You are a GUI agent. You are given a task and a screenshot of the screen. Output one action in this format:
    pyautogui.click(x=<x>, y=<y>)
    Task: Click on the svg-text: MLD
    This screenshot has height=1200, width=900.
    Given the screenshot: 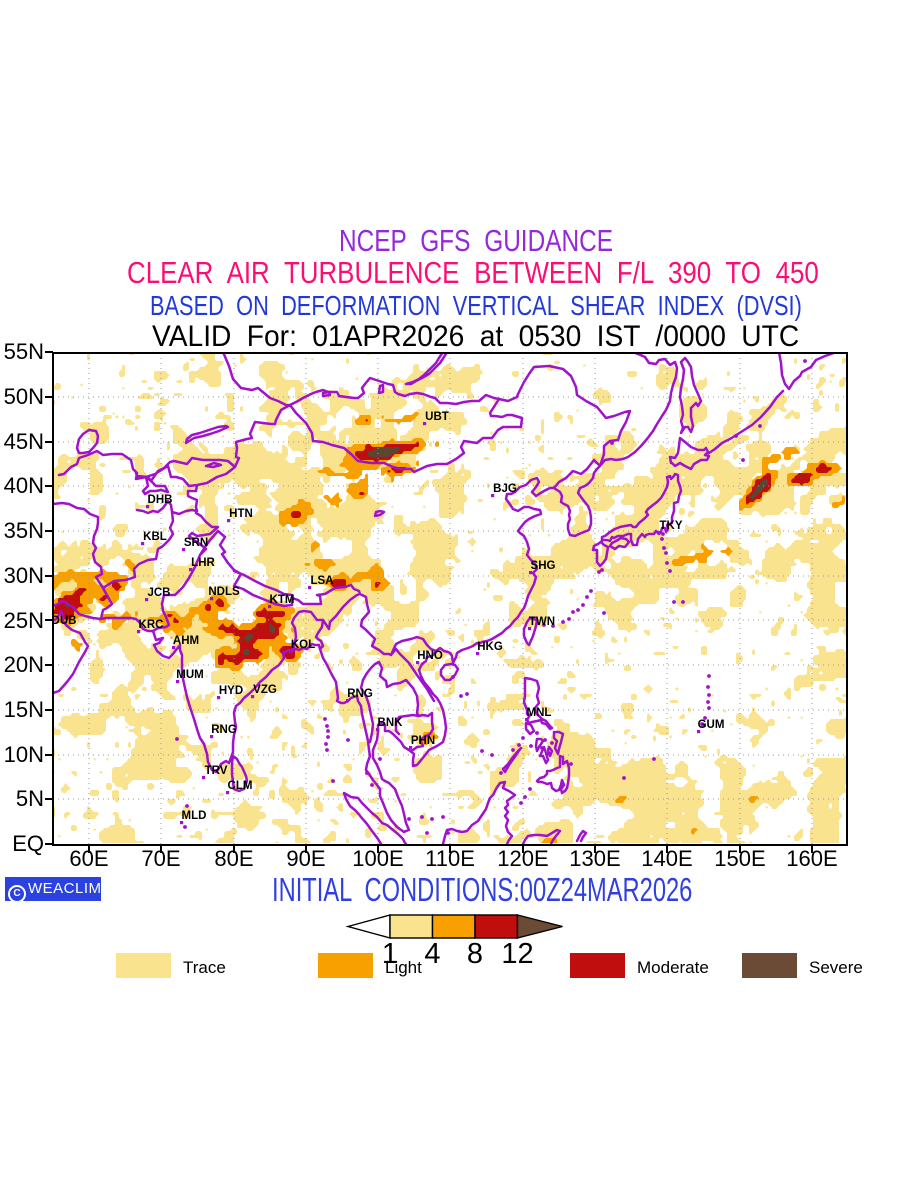 What is the action you would take?
    pyautogui.click(x=194, y=816)
    